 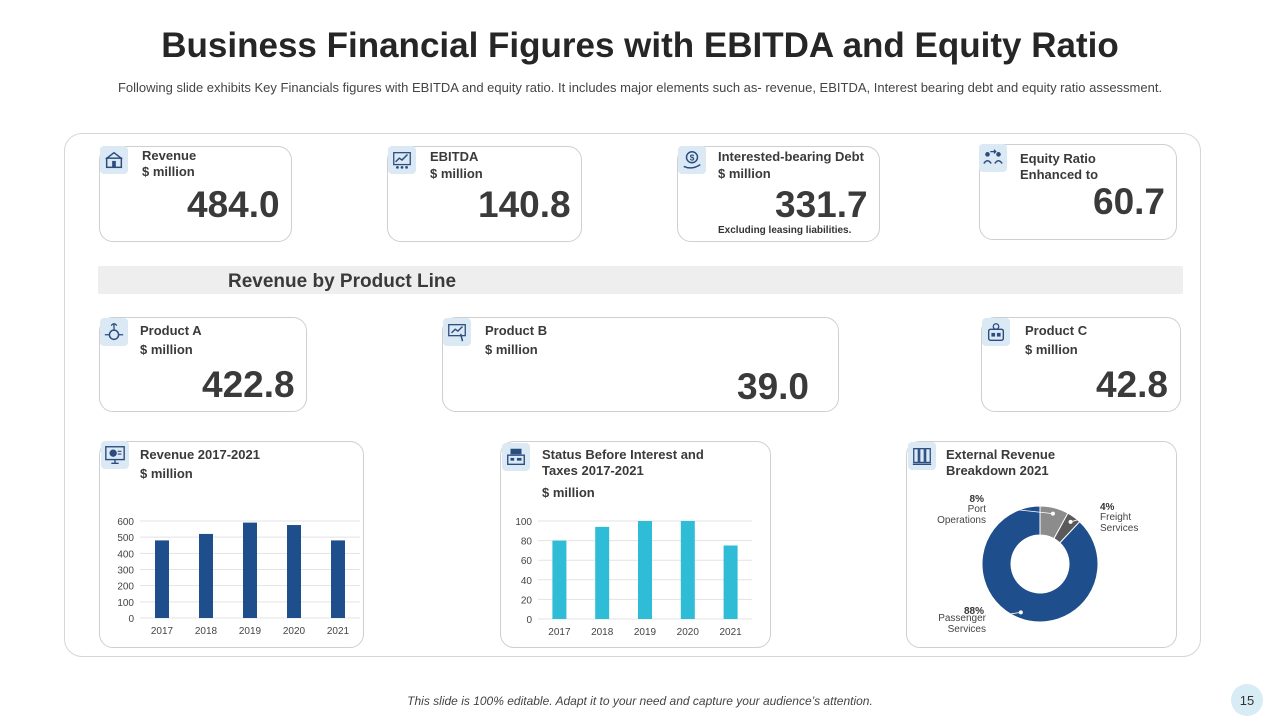 I want to click on product-card-a, so click(x=203, y=364).